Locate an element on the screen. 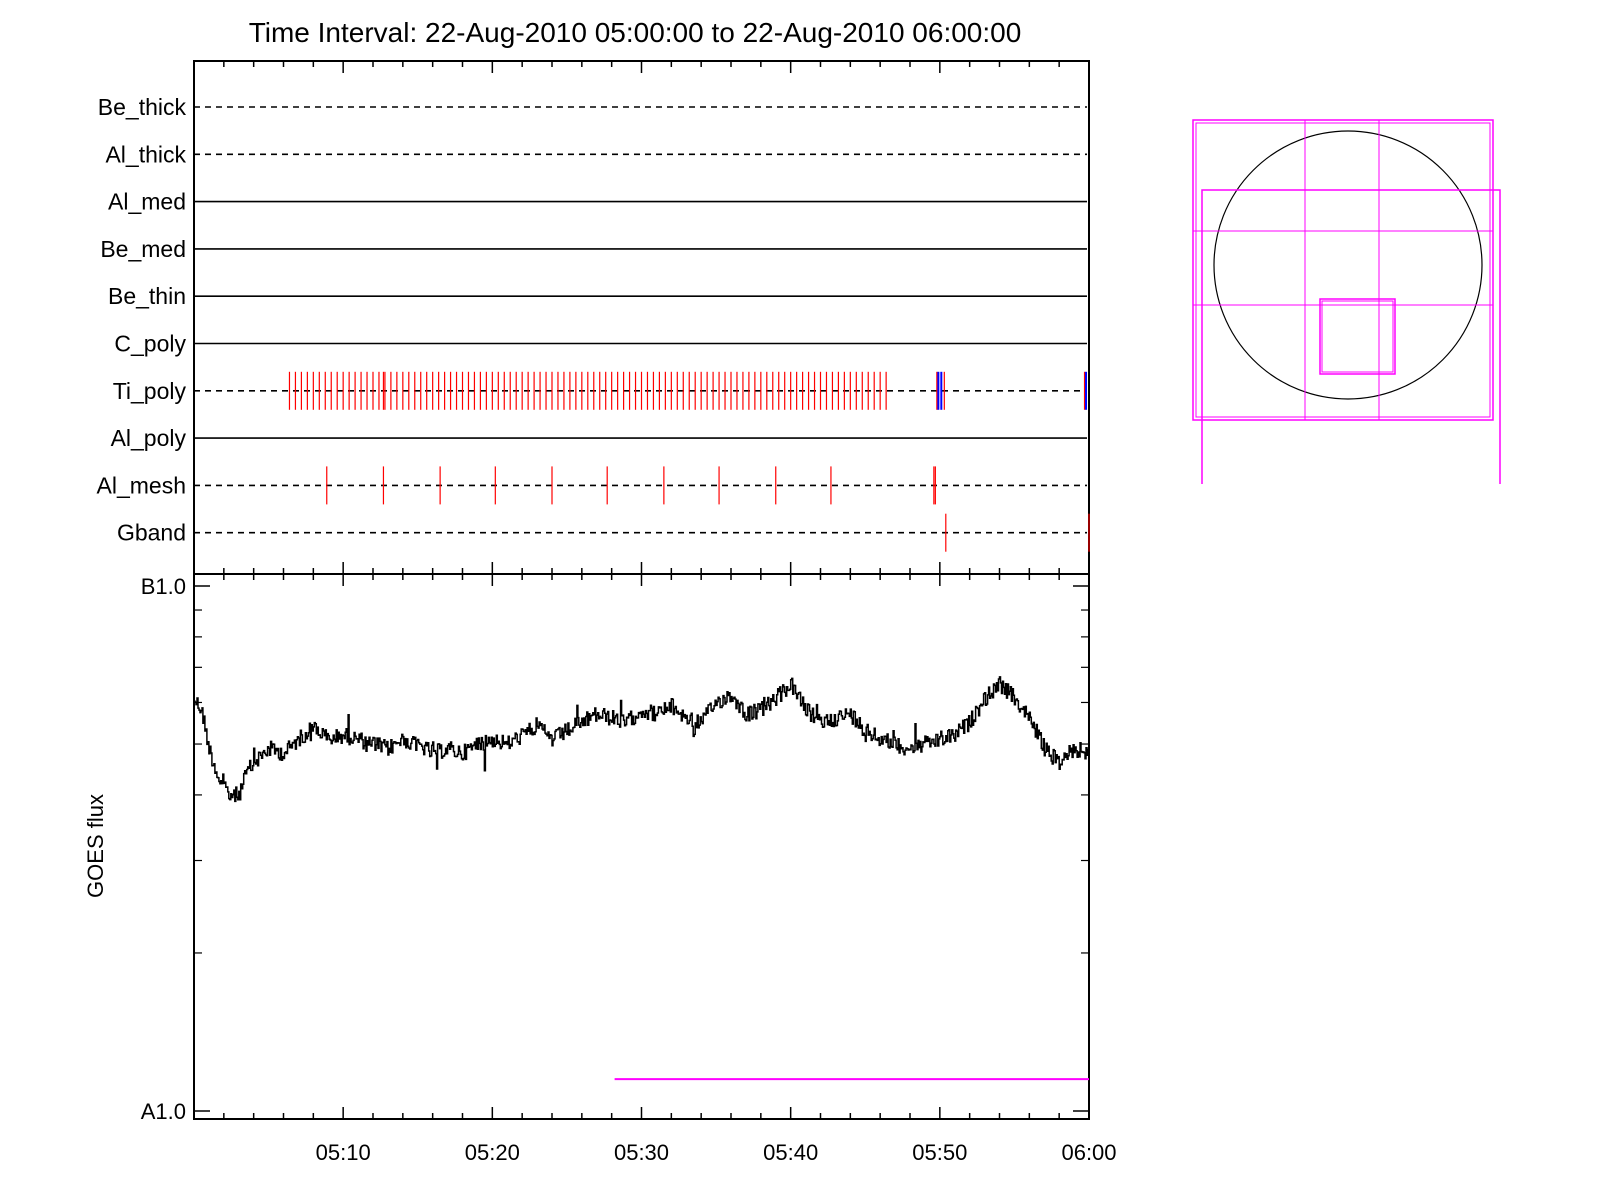 This screenshot has width=1600, height=1200. x-tick-label-1: 05:20 is located at coordinates (492, 1152).